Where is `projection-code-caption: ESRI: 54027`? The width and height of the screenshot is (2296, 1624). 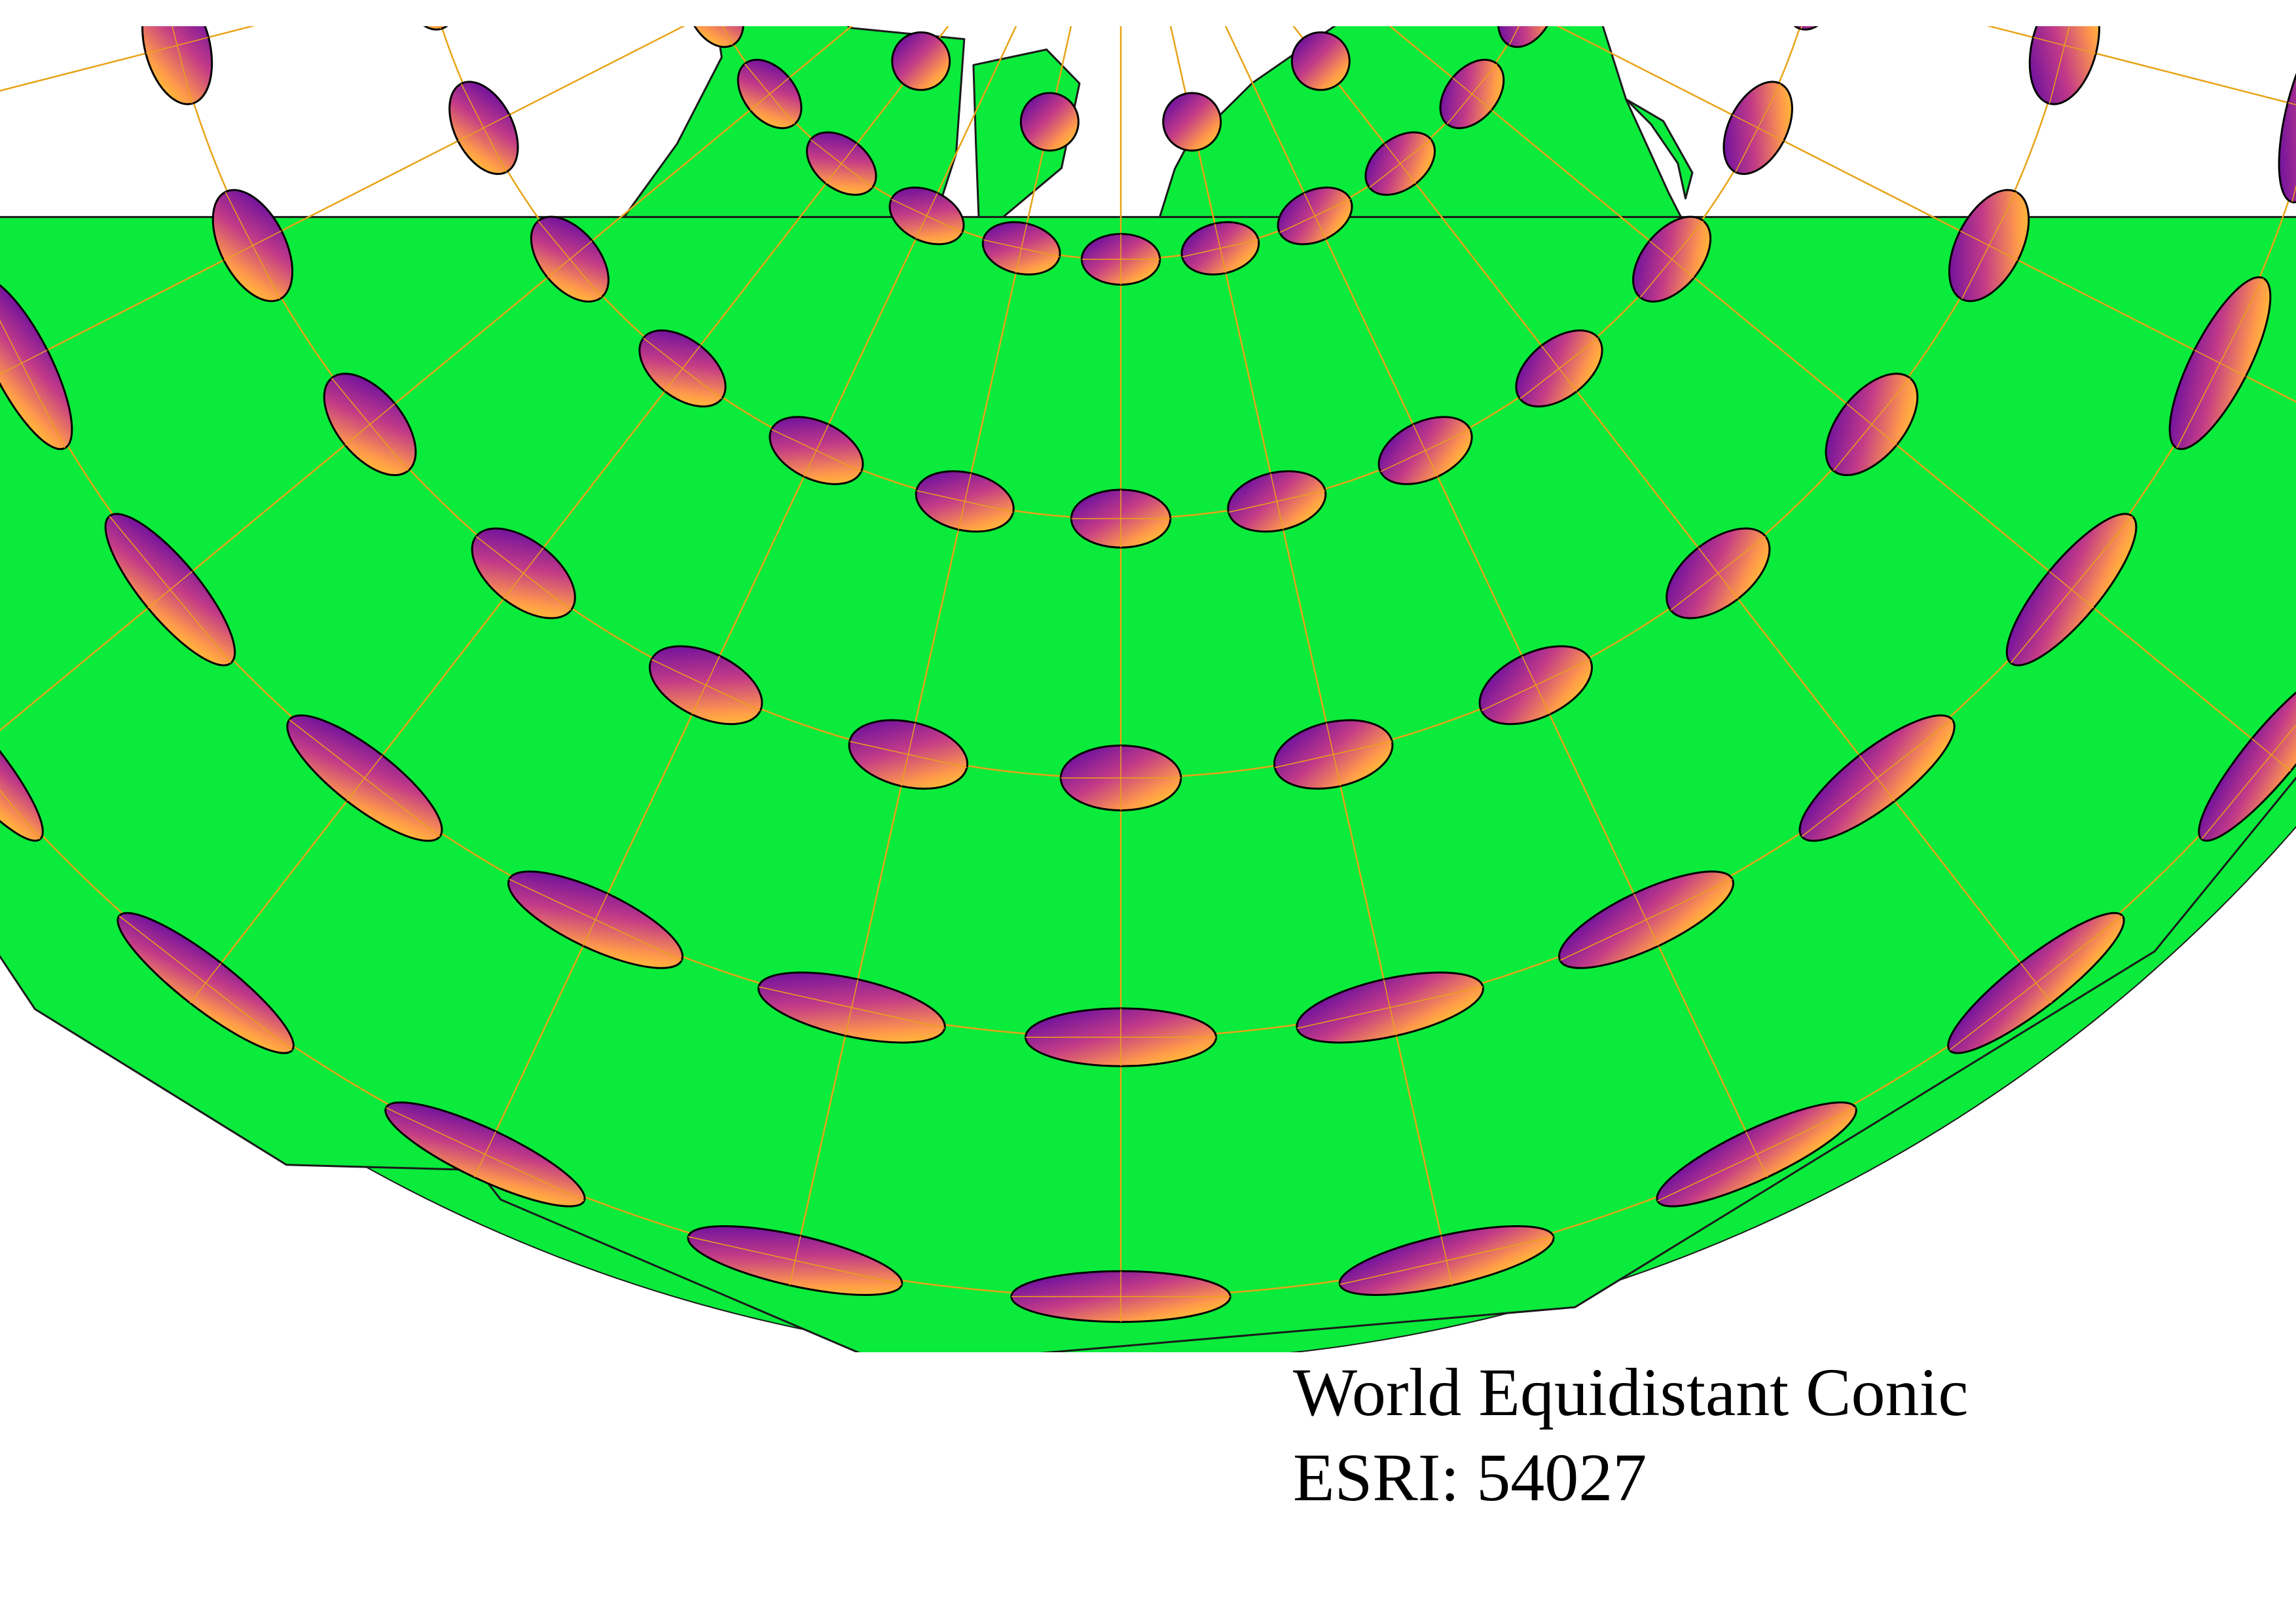 projection-code-caption: ESRI: 54027 is located at coordinates (1470, 1477).